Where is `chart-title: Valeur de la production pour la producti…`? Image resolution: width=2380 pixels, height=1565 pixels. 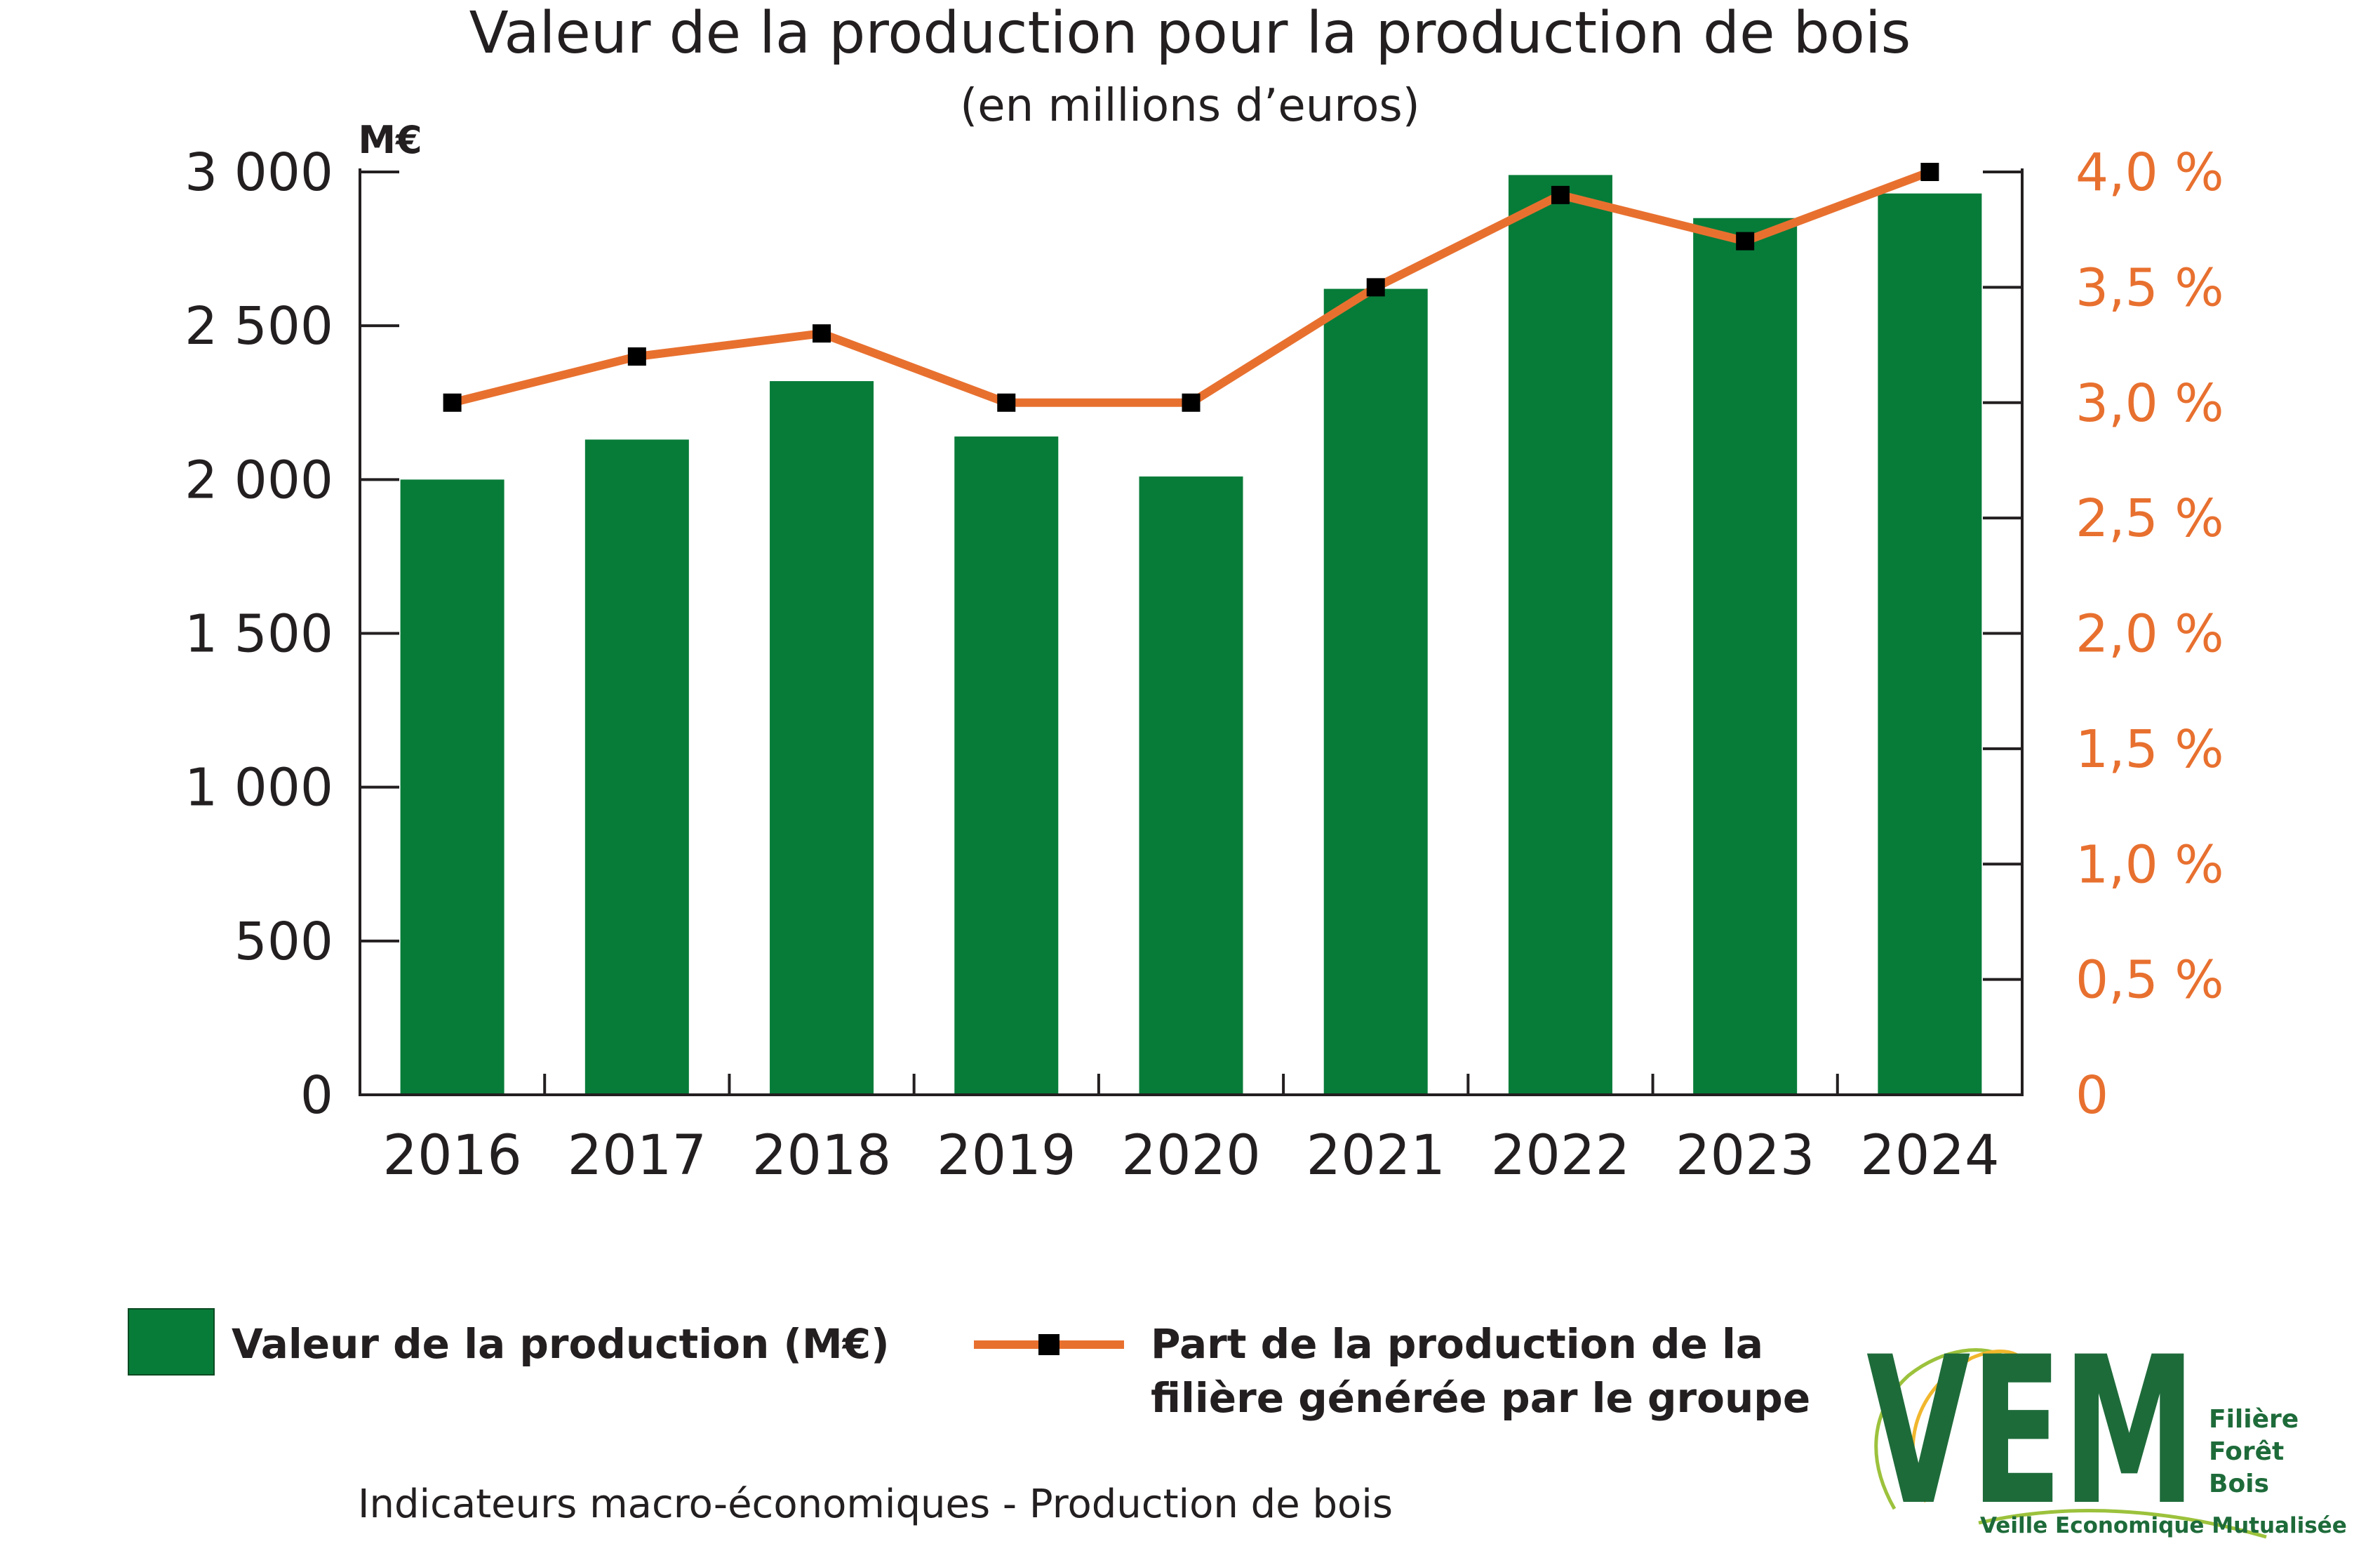 chart-title: Valeur de la production pour la producti… is located at coordinates (1190, 33).